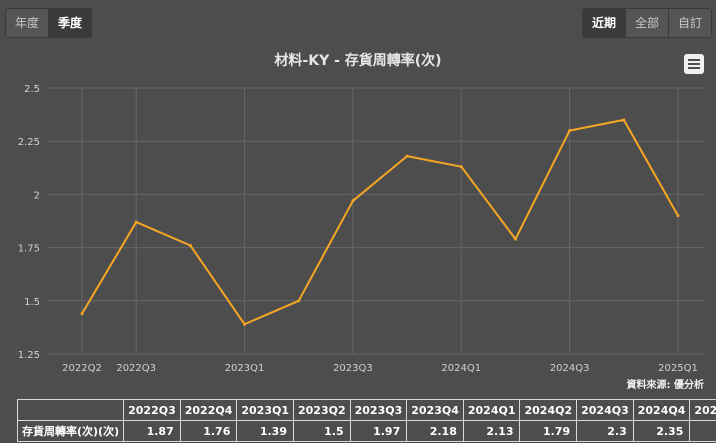  I want to click on table-header-cell: 2023Q2, so click(321, 410).